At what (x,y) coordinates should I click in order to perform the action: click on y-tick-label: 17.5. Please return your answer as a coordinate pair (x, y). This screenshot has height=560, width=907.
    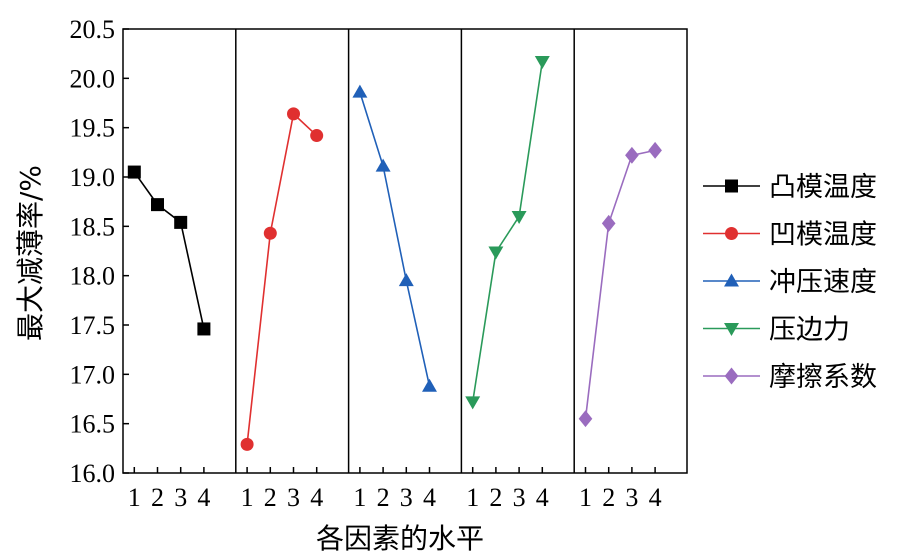
    Looking at the image, I should click on (93, 325).